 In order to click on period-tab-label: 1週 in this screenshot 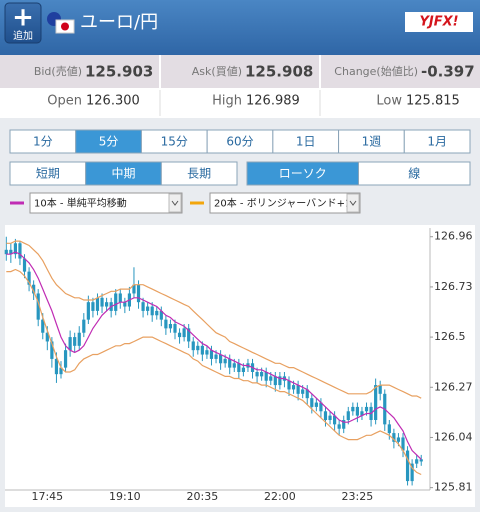, I will do `click(372, 142)`.